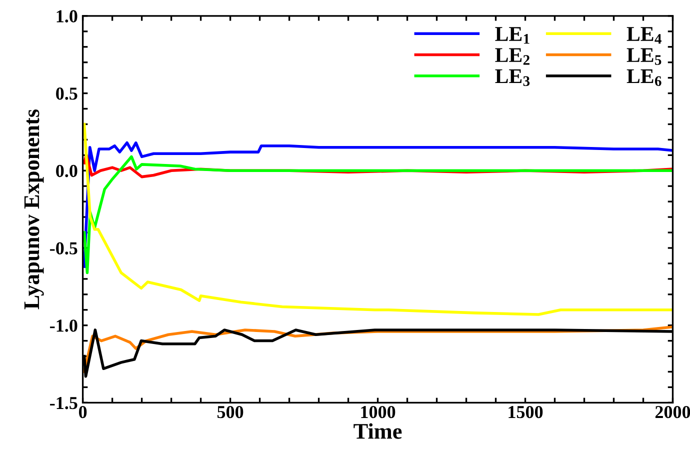 The width and height of the screenshot is (690, 455). What do you see at coordinates (82, 412) in the screenshot?
I see `x-tick-label: 0` at bounding box center [82, 412].